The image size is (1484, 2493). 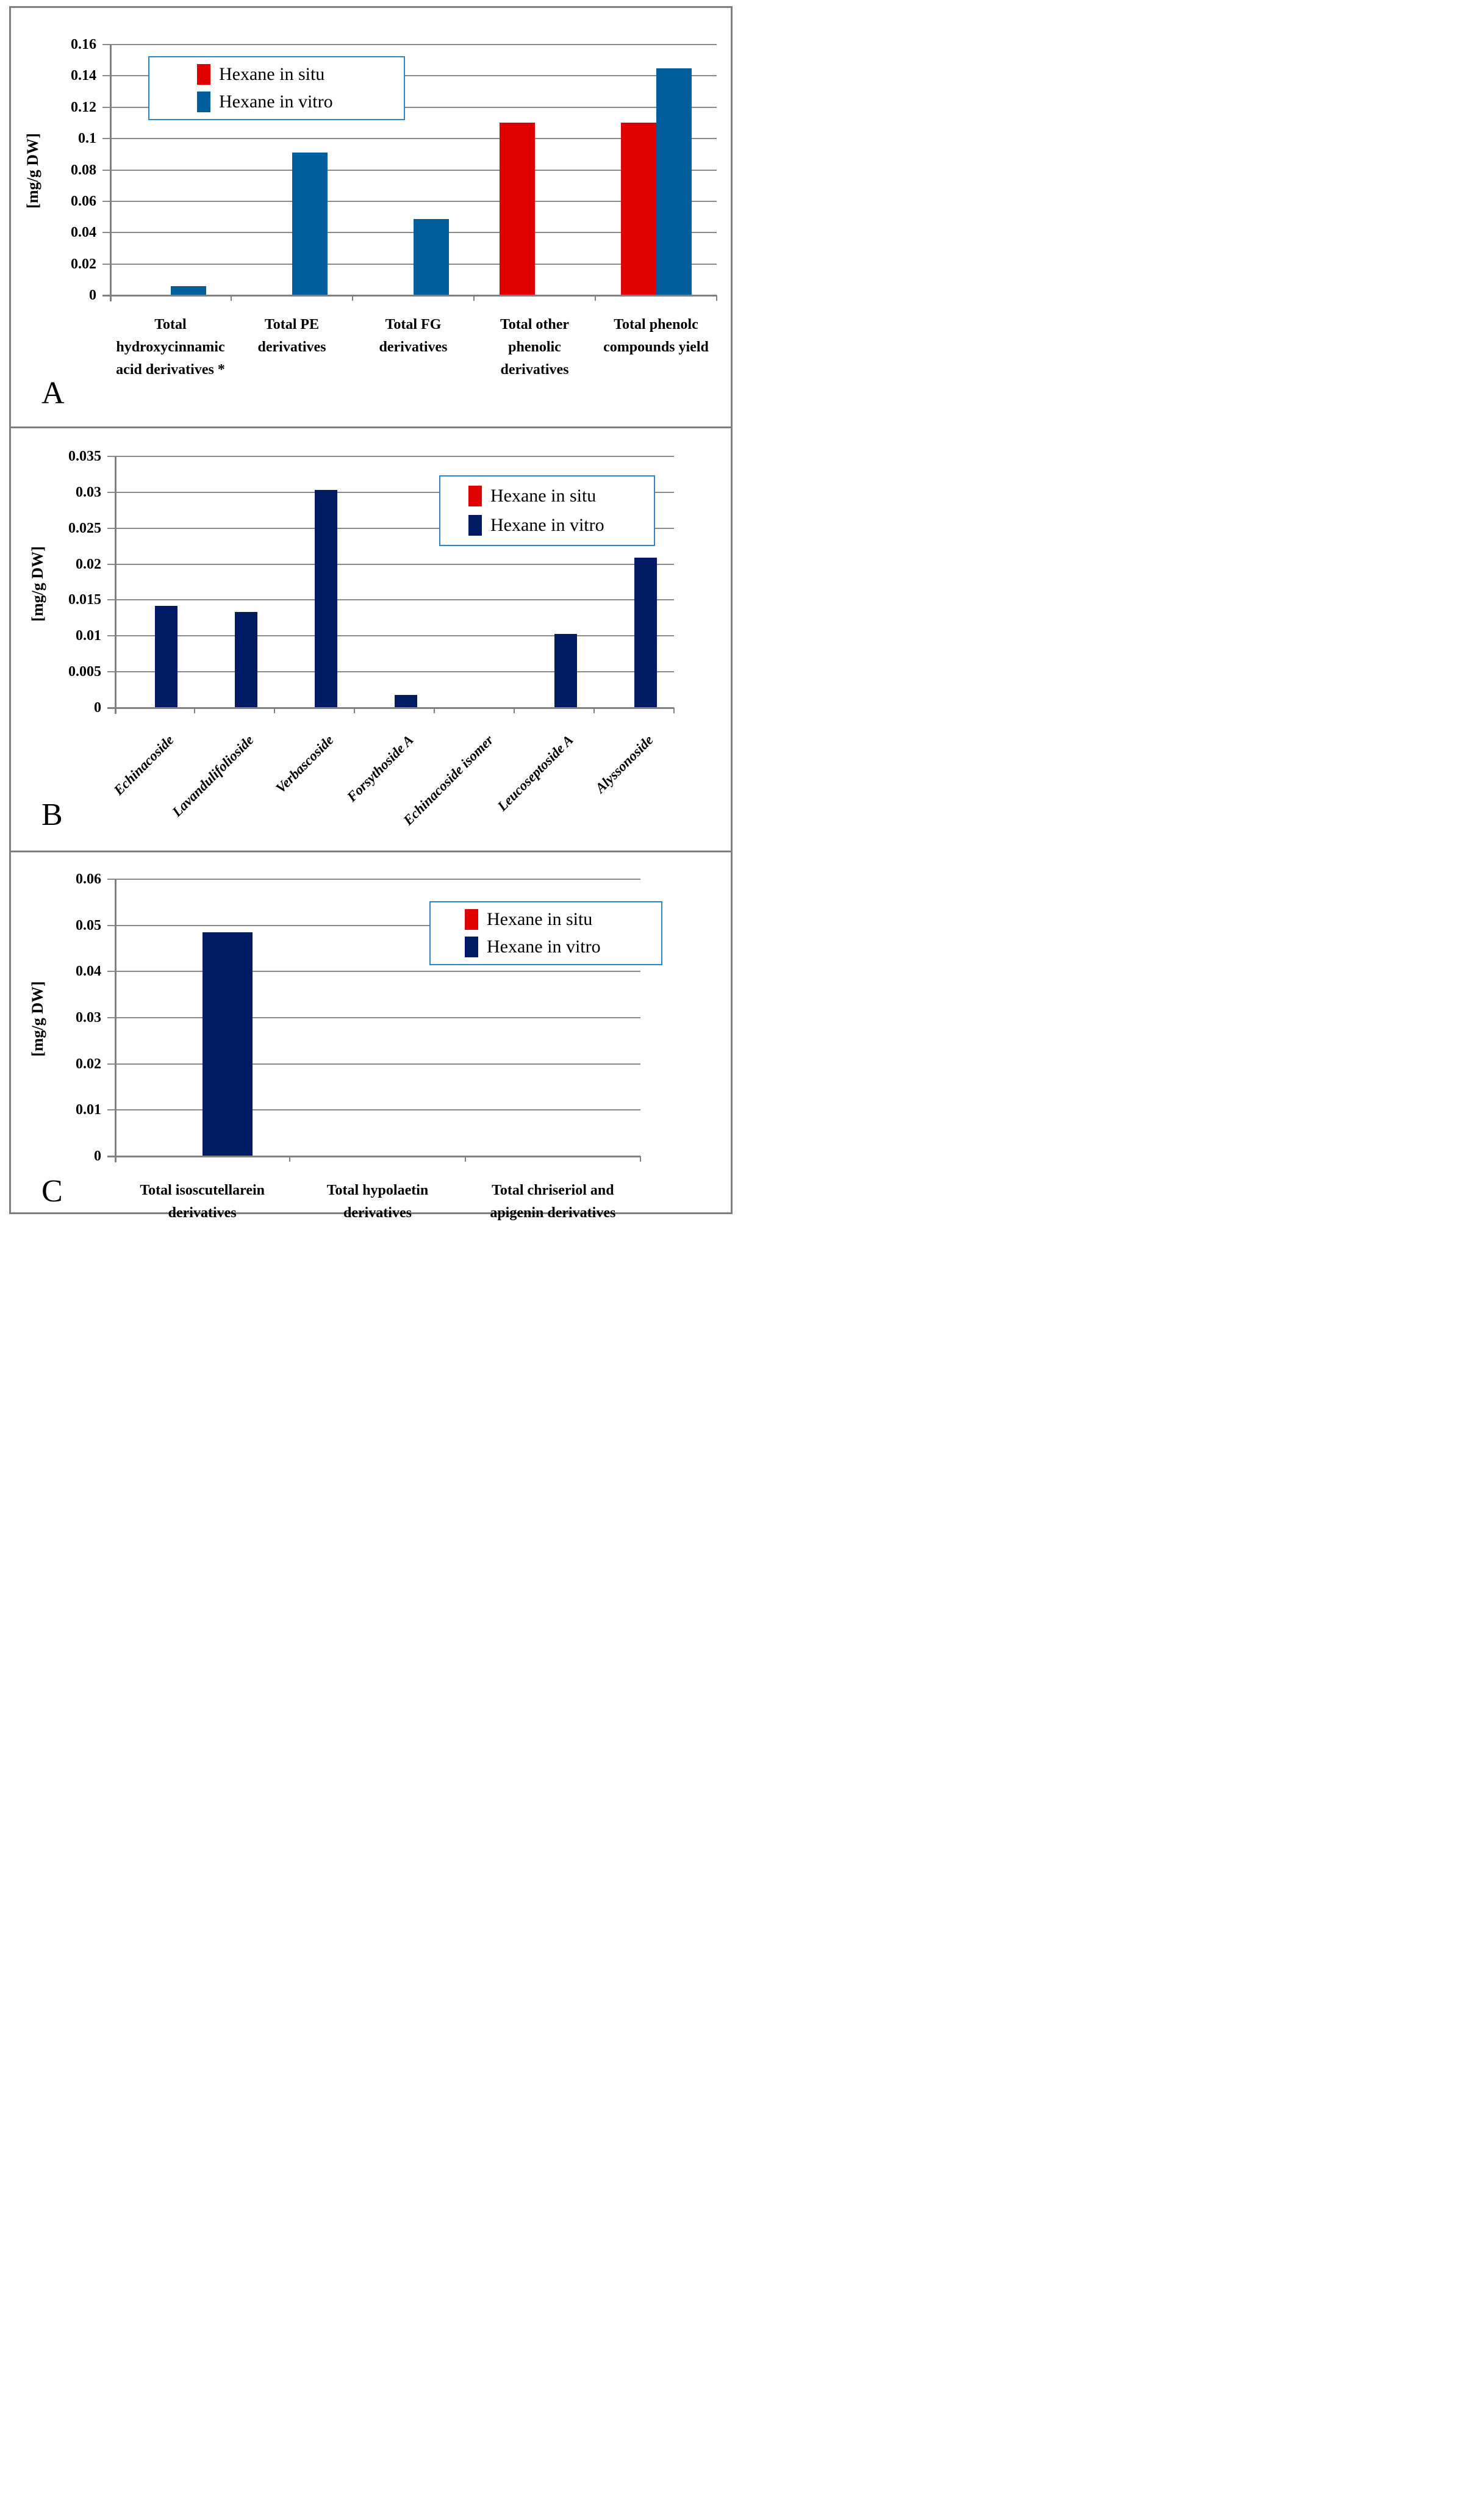 What do you see at coordinates (212, 776) in the screenshot?
I see `category-label: Lavandulifolioside` at bounding box center [212, 776].